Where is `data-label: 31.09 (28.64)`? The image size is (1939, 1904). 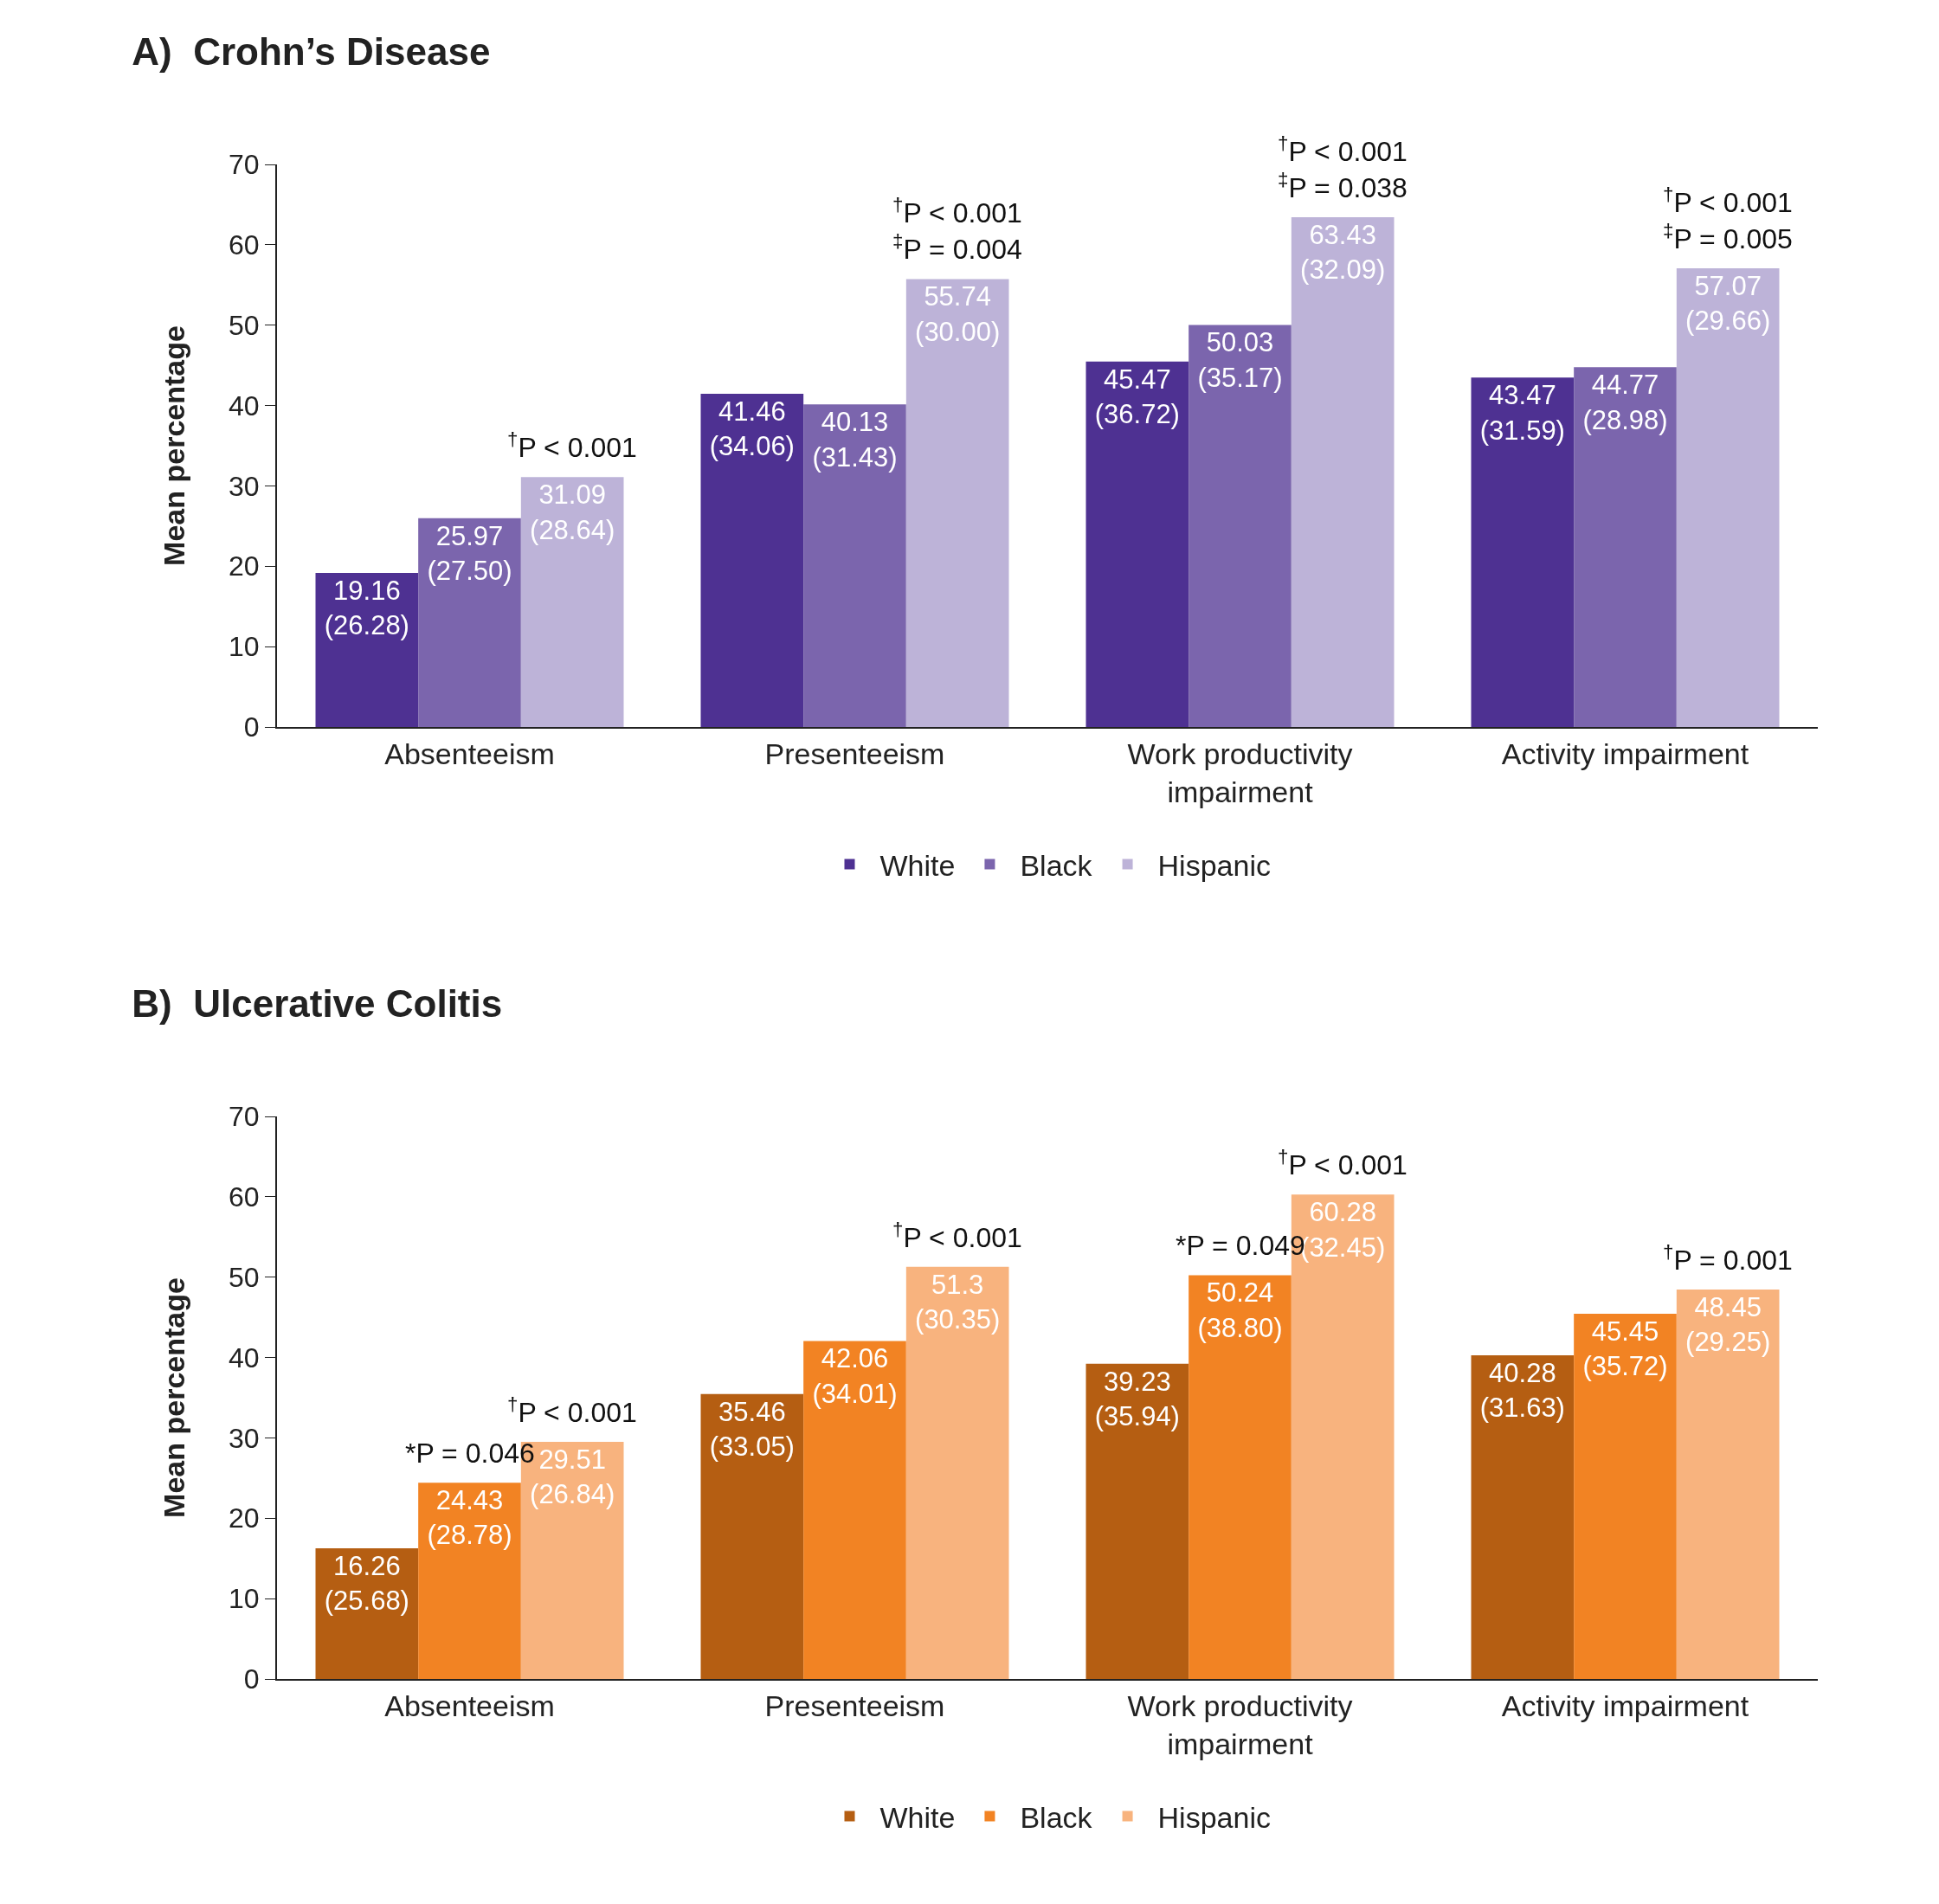
data-label: 31.09 (28.64) is located at coordinates (572, 512).